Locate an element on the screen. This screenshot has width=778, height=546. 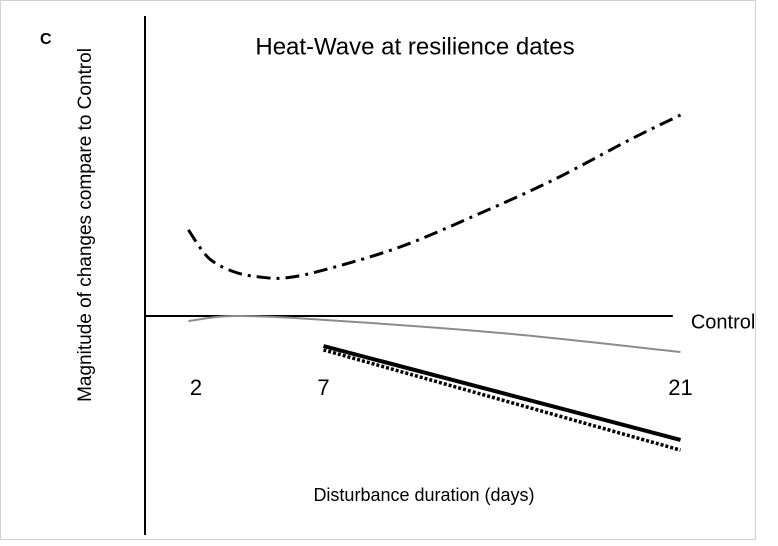
x-tick-label: 21 is located at coordinates (680, 387).